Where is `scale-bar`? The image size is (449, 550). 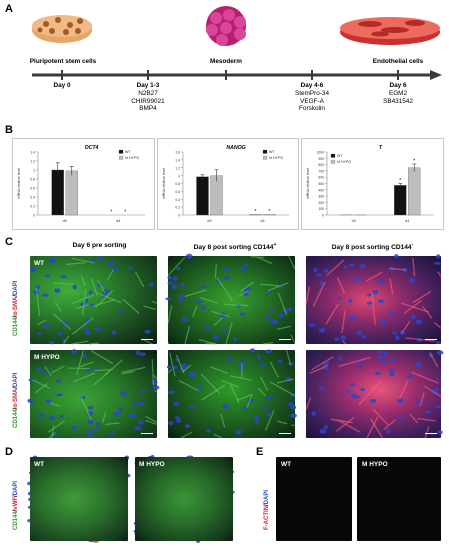
scale-bar is located at coordinates (285, 339).